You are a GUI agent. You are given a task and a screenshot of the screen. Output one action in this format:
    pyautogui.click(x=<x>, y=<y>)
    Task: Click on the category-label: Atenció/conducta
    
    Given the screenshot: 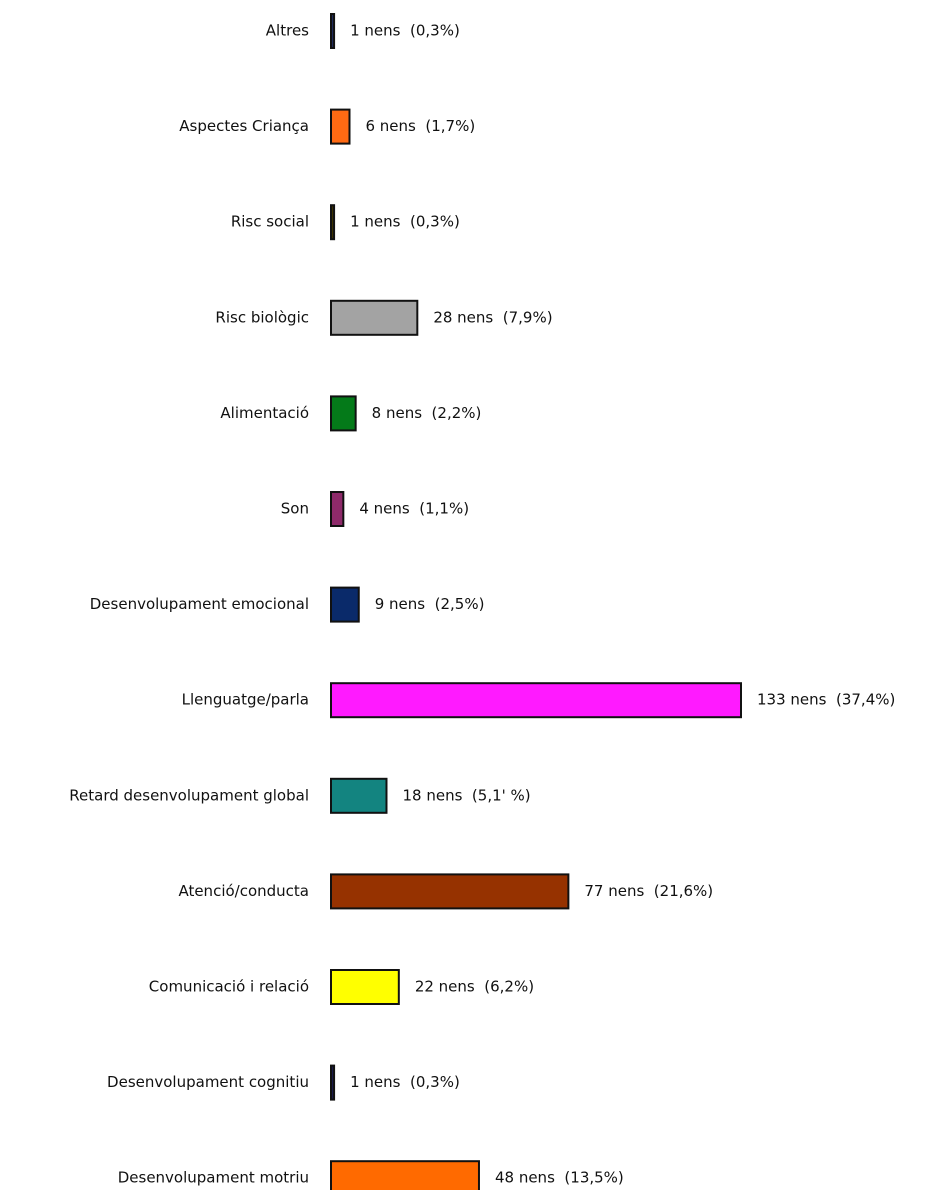 What is the action you would take?
    pyautogui.click(x=243, y=891)
    